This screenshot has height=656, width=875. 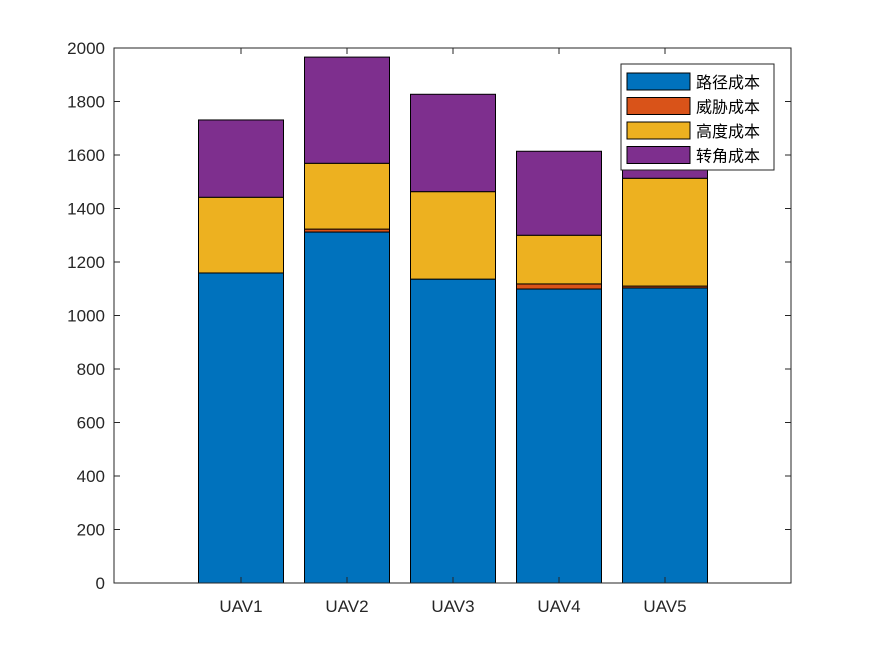 I want to click on y-tick-label: 1600, so click(x=86, y=155).